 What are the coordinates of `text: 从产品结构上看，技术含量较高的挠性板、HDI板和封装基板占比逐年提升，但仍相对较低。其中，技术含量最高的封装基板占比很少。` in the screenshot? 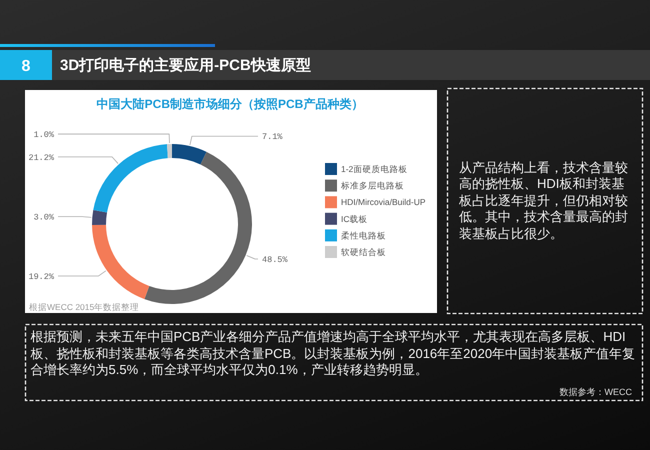 It's located at (544, 201).